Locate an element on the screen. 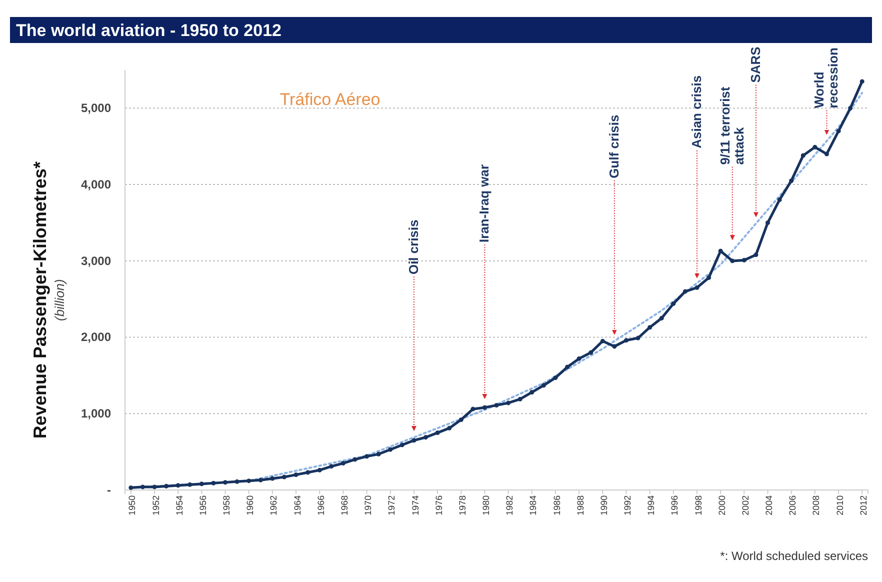 Image resolution: width=882 pixels, height=582 pixels. x-tick-label: 1970 is located at coordinates (368, 505).